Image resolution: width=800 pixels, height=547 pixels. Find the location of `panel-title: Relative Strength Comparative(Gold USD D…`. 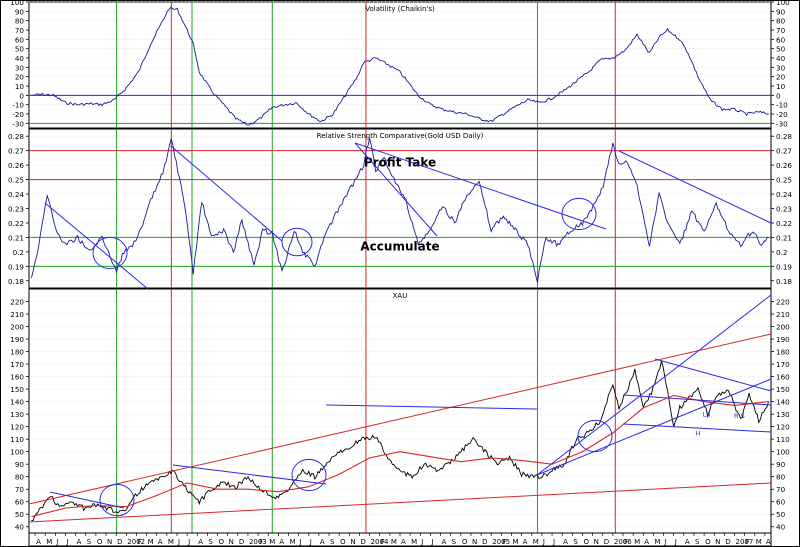

panel-title: Relative Strength Comparative(Gold USD D… is located at coordinates (400, 136).